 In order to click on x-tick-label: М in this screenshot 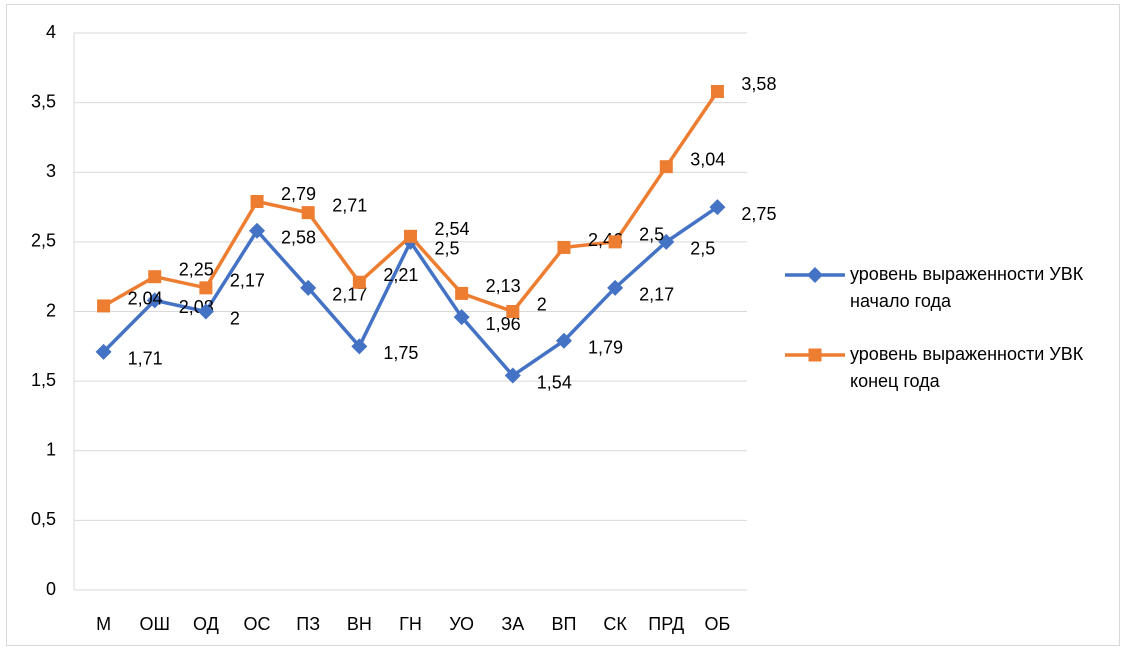, I will do `click(103, 624)`.